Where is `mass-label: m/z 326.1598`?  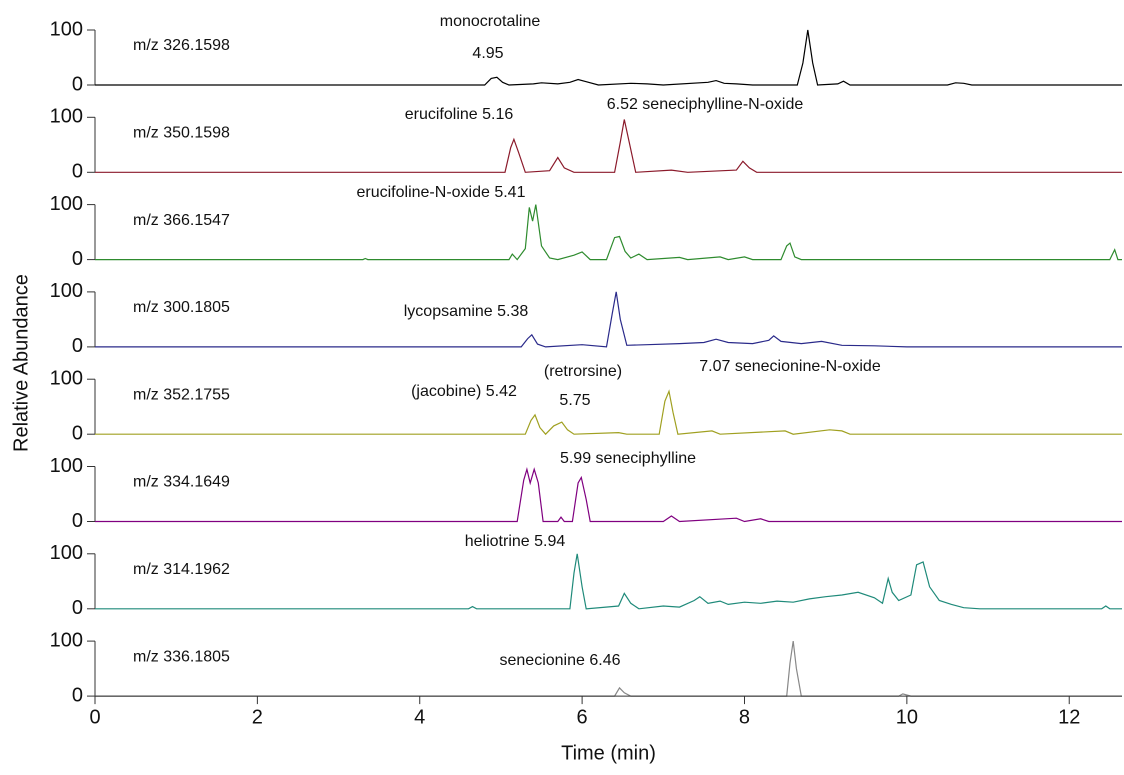 mass-label: m/z 326.1598 is located at coordinates (181, 45).